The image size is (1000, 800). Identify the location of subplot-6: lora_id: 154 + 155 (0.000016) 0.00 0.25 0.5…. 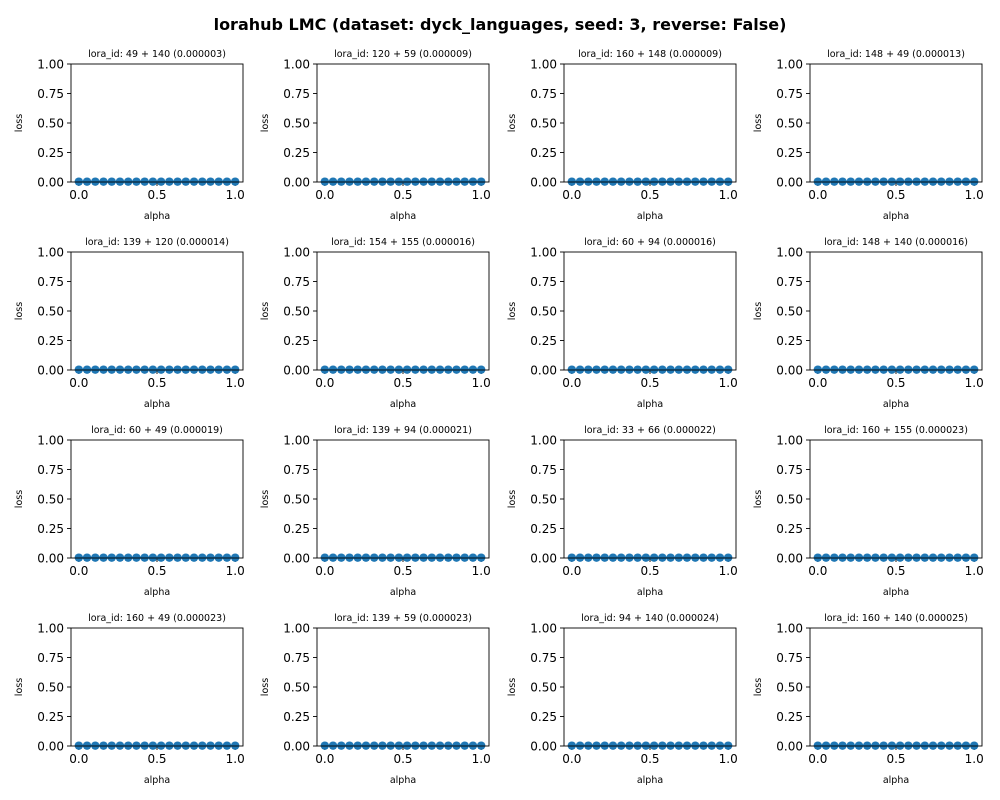
(375, 323).